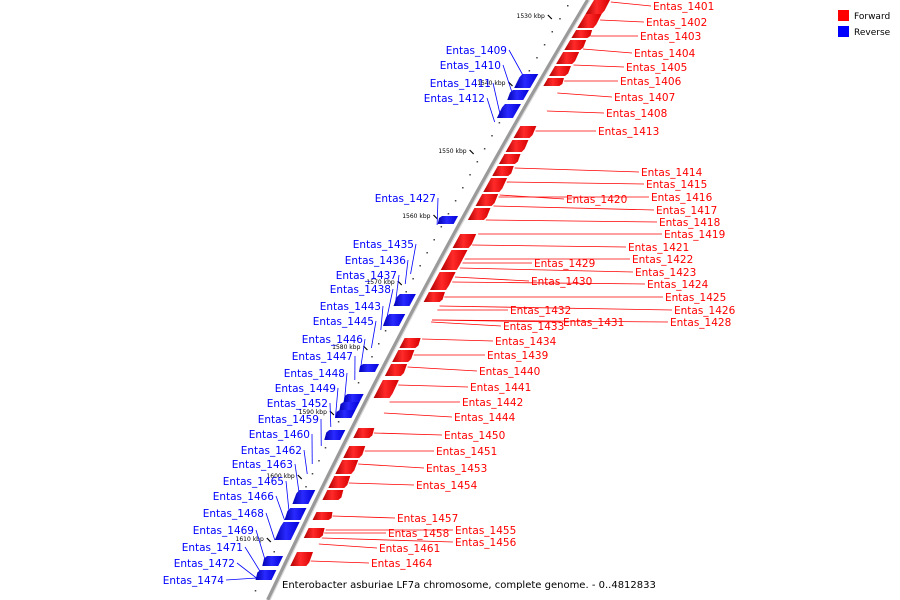 The width and height of the screenshot is (900, 600). What do you see at coordinates (628, 132) in the screenshot?
I see `forward-gene-label: Entas_1413` at bounding box center [628, 132].